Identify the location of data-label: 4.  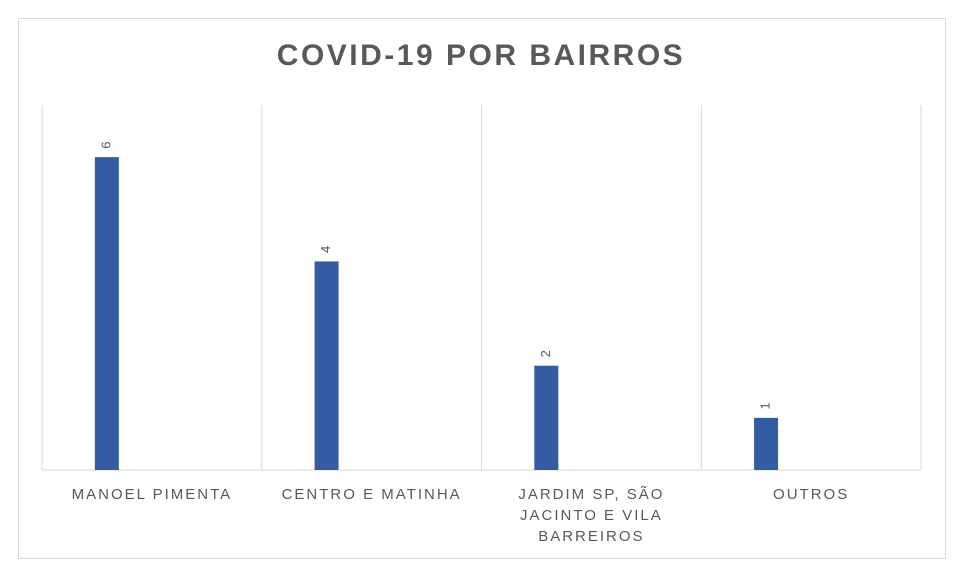
(325, 249).